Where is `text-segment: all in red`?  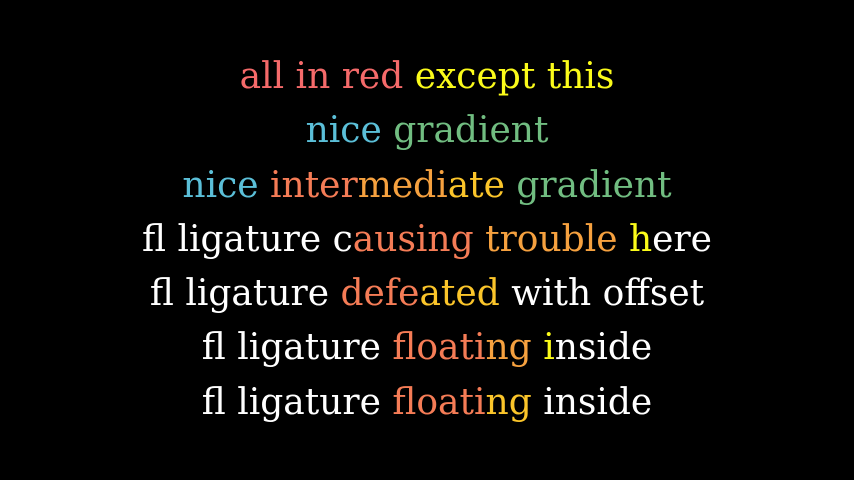
text-segment: all in red is located at coordinates (327, 76).